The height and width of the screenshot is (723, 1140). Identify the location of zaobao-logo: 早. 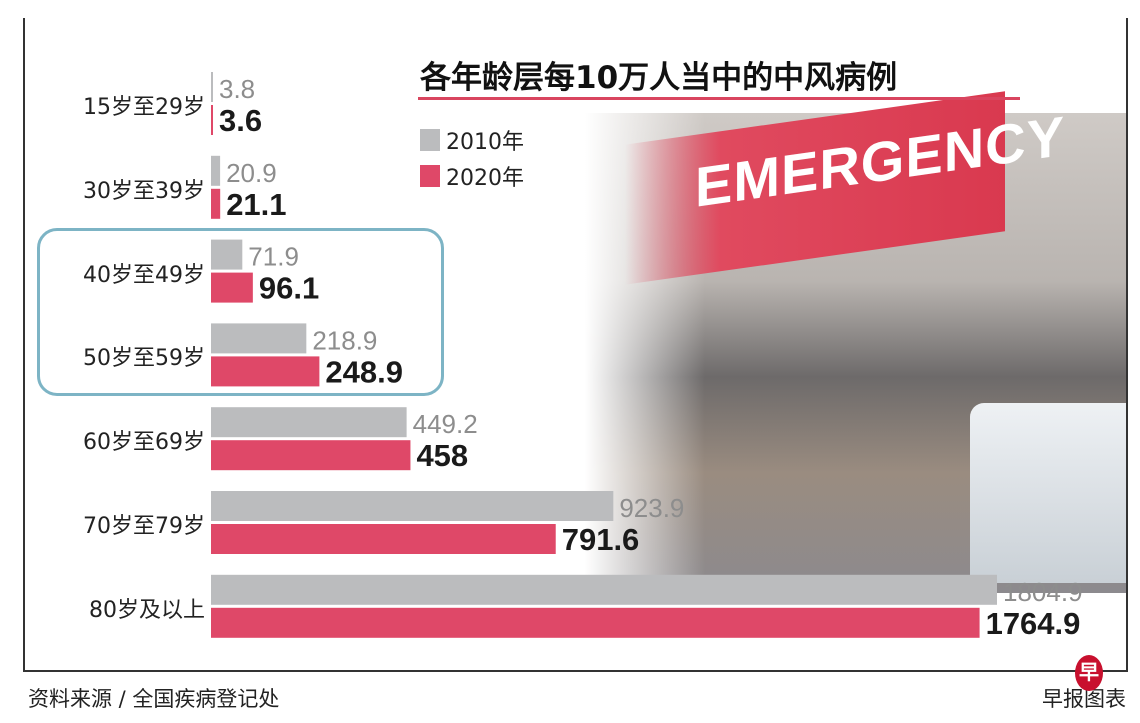
(1089, 673).